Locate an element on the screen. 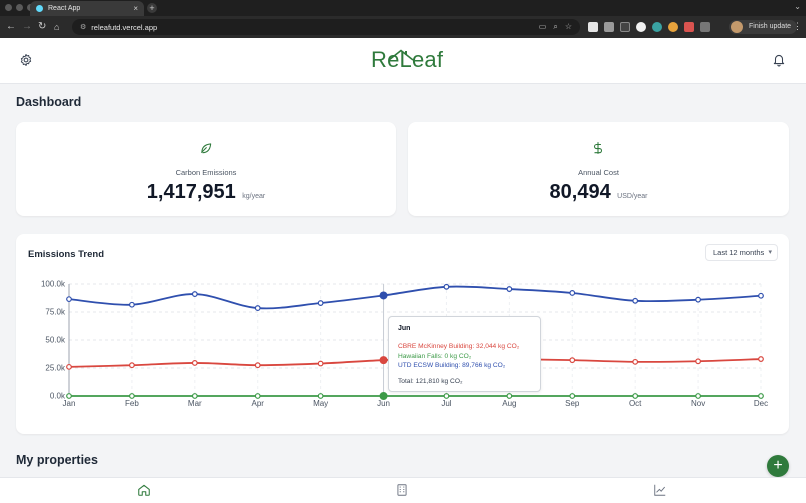 This screenshot has width=806, height=503. chevron-down-icon: ▾ is located at coordinates (770, 252).